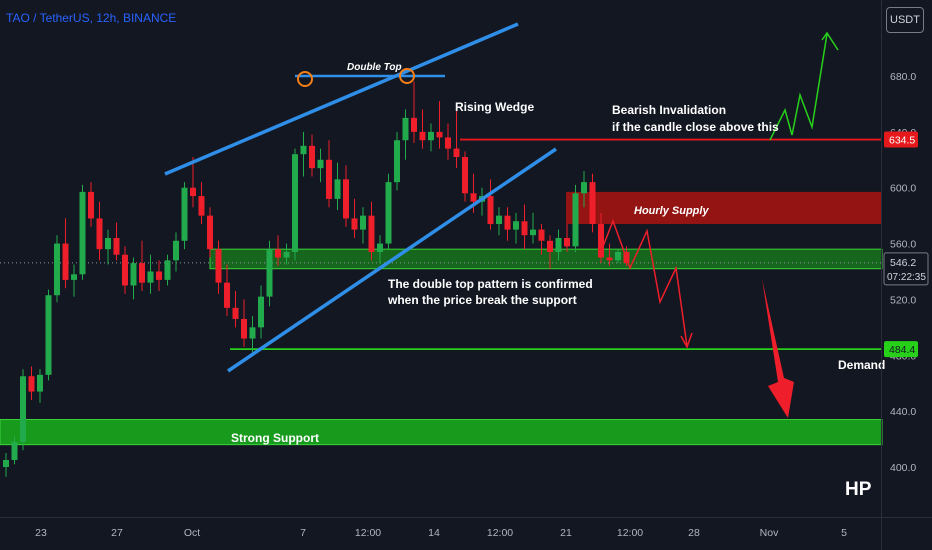  I want to click on currency-button: USDT, so click(905, 20).